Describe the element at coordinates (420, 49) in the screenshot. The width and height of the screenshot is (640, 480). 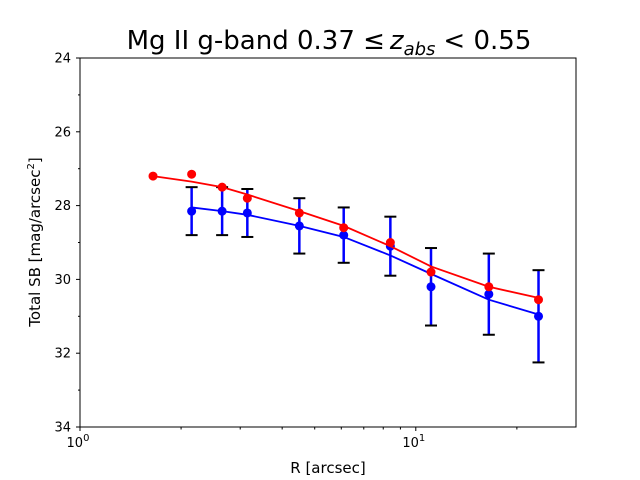
I see `chart-title-z-sub: abs` at that location.